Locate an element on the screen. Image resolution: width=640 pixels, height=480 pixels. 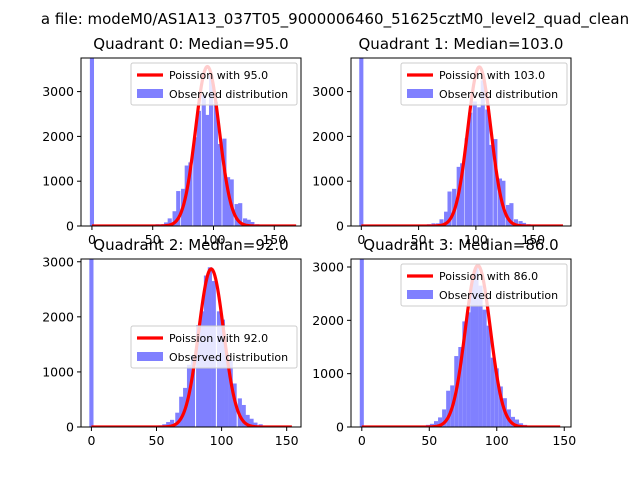
legend-label-poisson: Poission with 86.0 is located at coordinates (488, 276).